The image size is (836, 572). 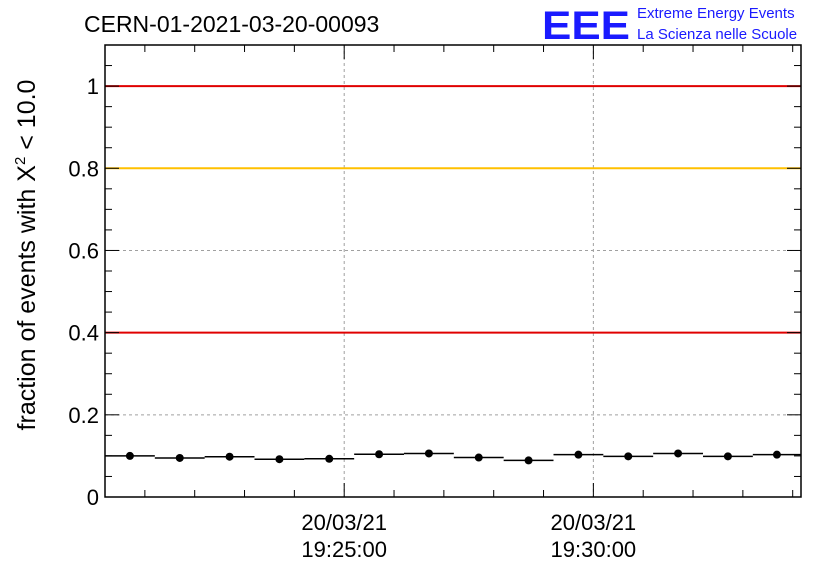 I want to click on logo-line-2: La Scienza nelle Scuole, so click(x=717, y=34).